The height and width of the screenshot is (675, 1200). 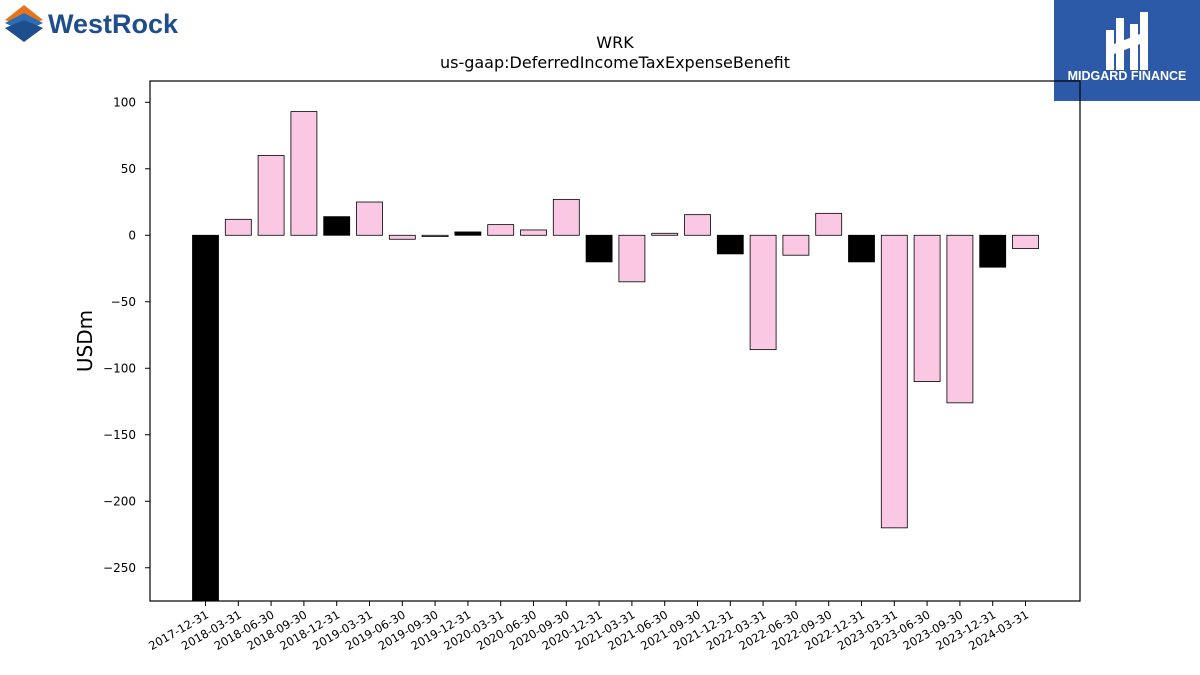 What do you see at coordinates (124, 102) in the screenshot?
I see `y-tick-label: 100` at bounding box center [124, 102].